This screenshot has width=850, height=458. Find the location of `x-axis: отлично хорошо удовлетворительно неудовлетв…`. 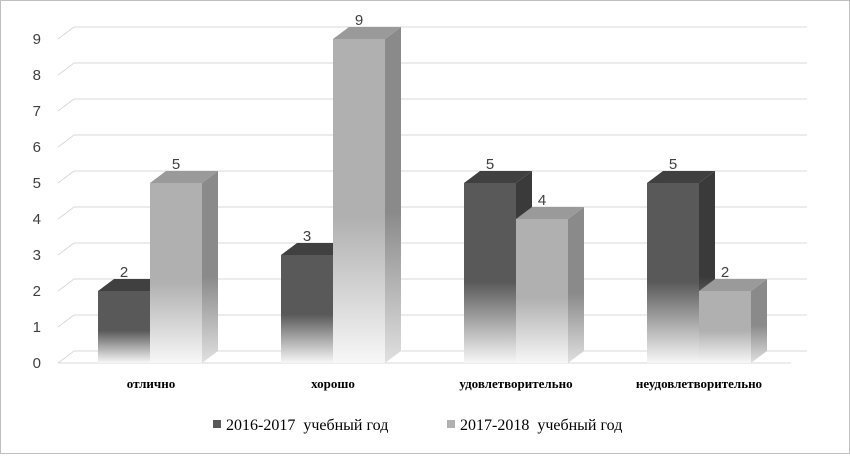

x-axis: отлично хорошо удовлетворительно неудовлетв… is located at coordinates (444, 383).